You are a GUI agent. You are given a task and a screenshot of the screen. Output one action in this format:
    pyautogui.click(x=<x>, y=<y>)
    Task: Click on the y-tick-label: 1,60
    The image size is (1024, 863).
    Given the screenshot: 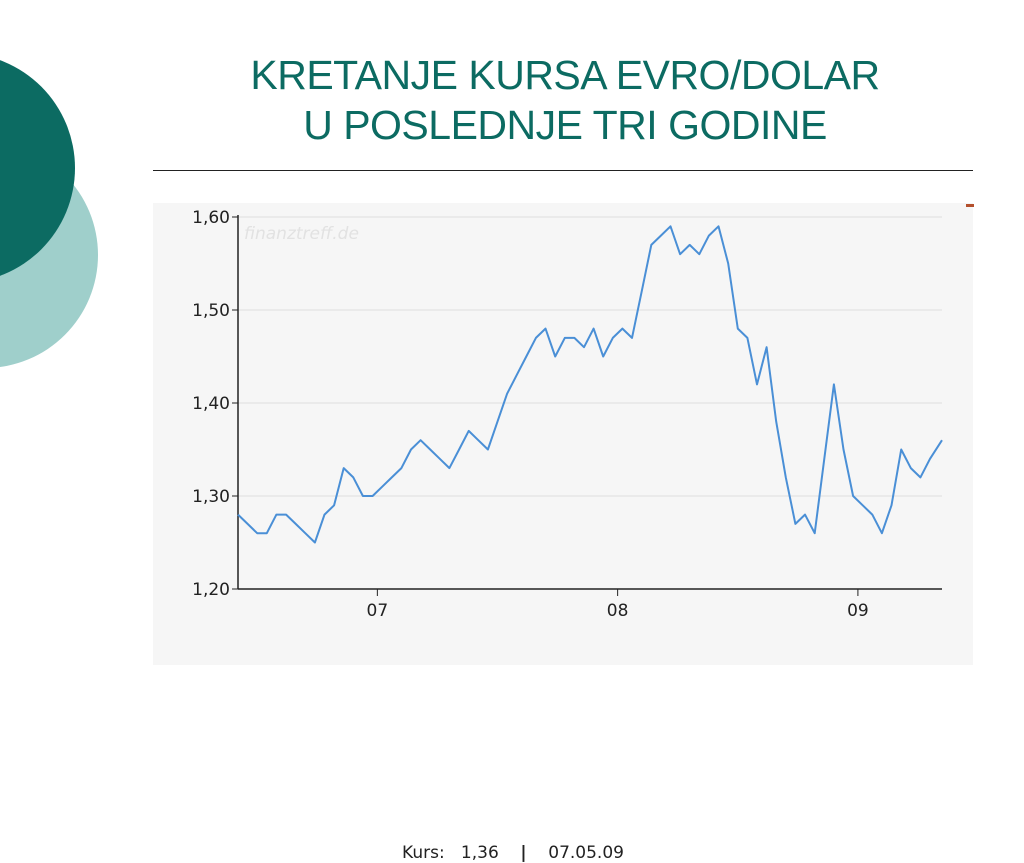 What is the action you would take?
    pyautogui.click(x=211, y=218)
    